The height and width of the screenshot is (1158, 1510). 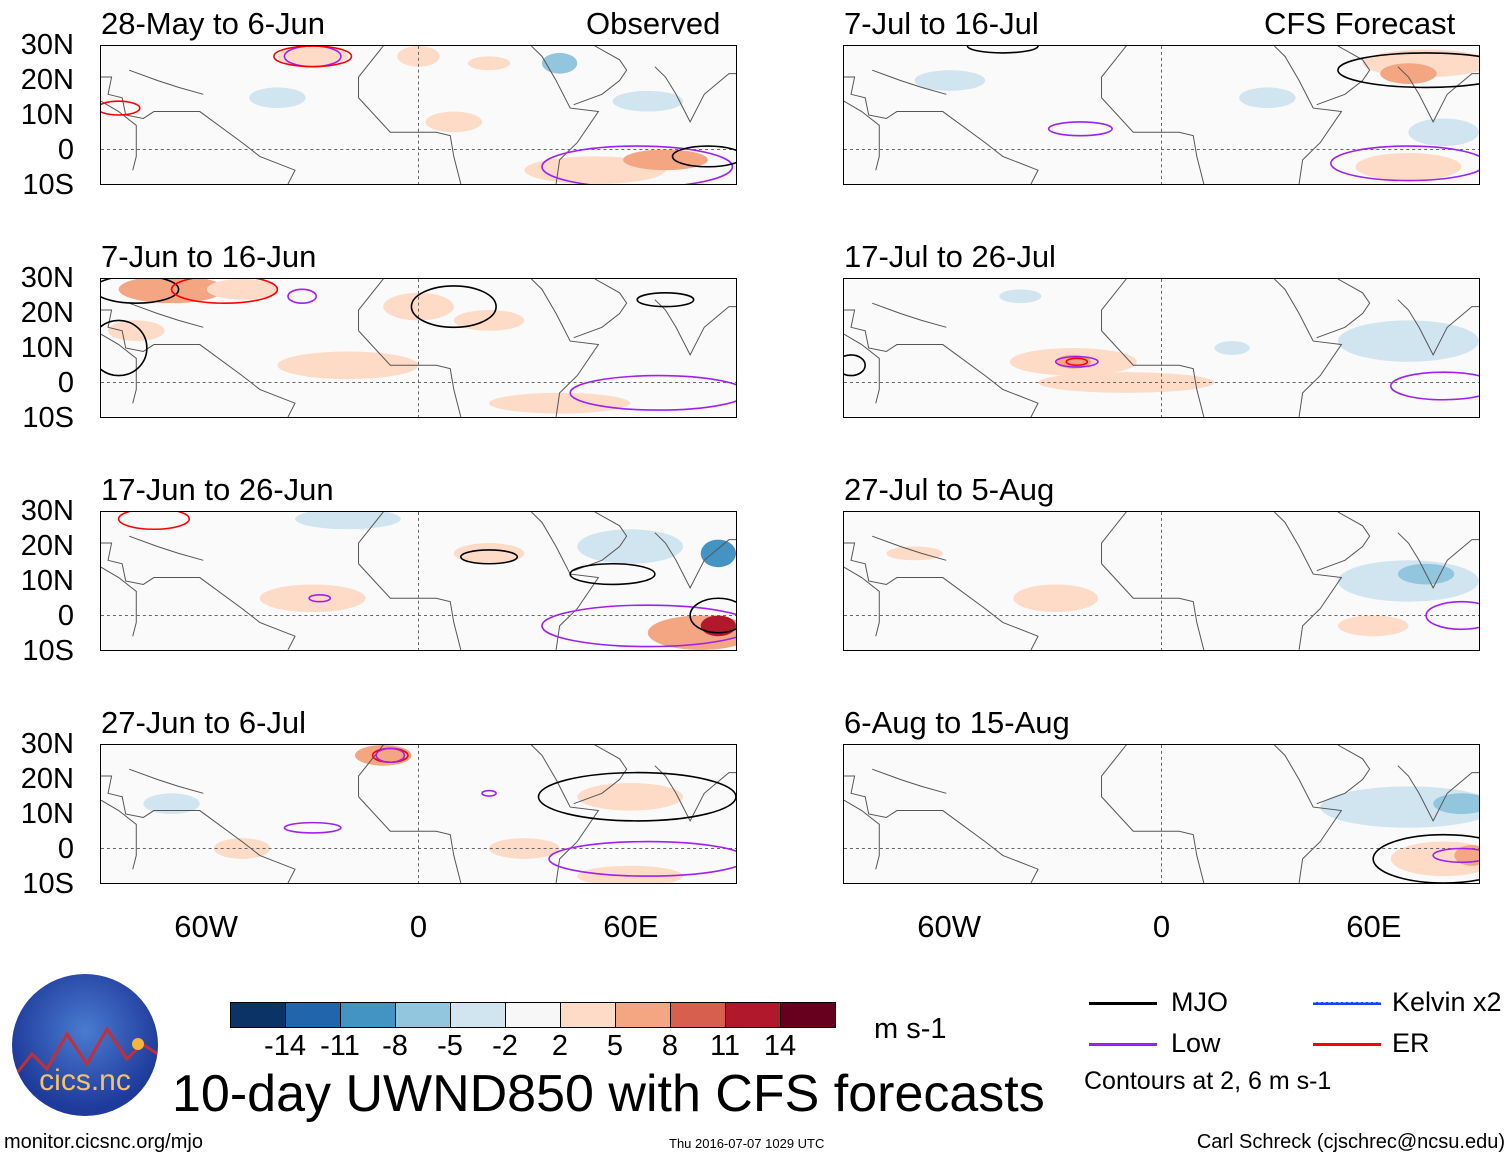 I want to click on colorbar-tick-label: -14, so click(x=285, y=1046).